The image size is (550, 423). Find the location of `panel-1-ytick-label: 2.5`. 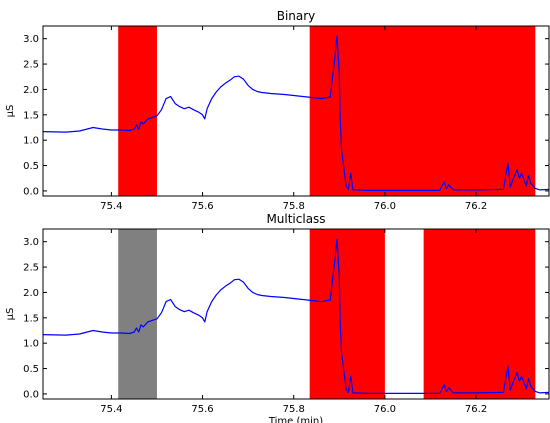

panel-1-ytick-label: 2.5 is located at coordinates (31, 65).